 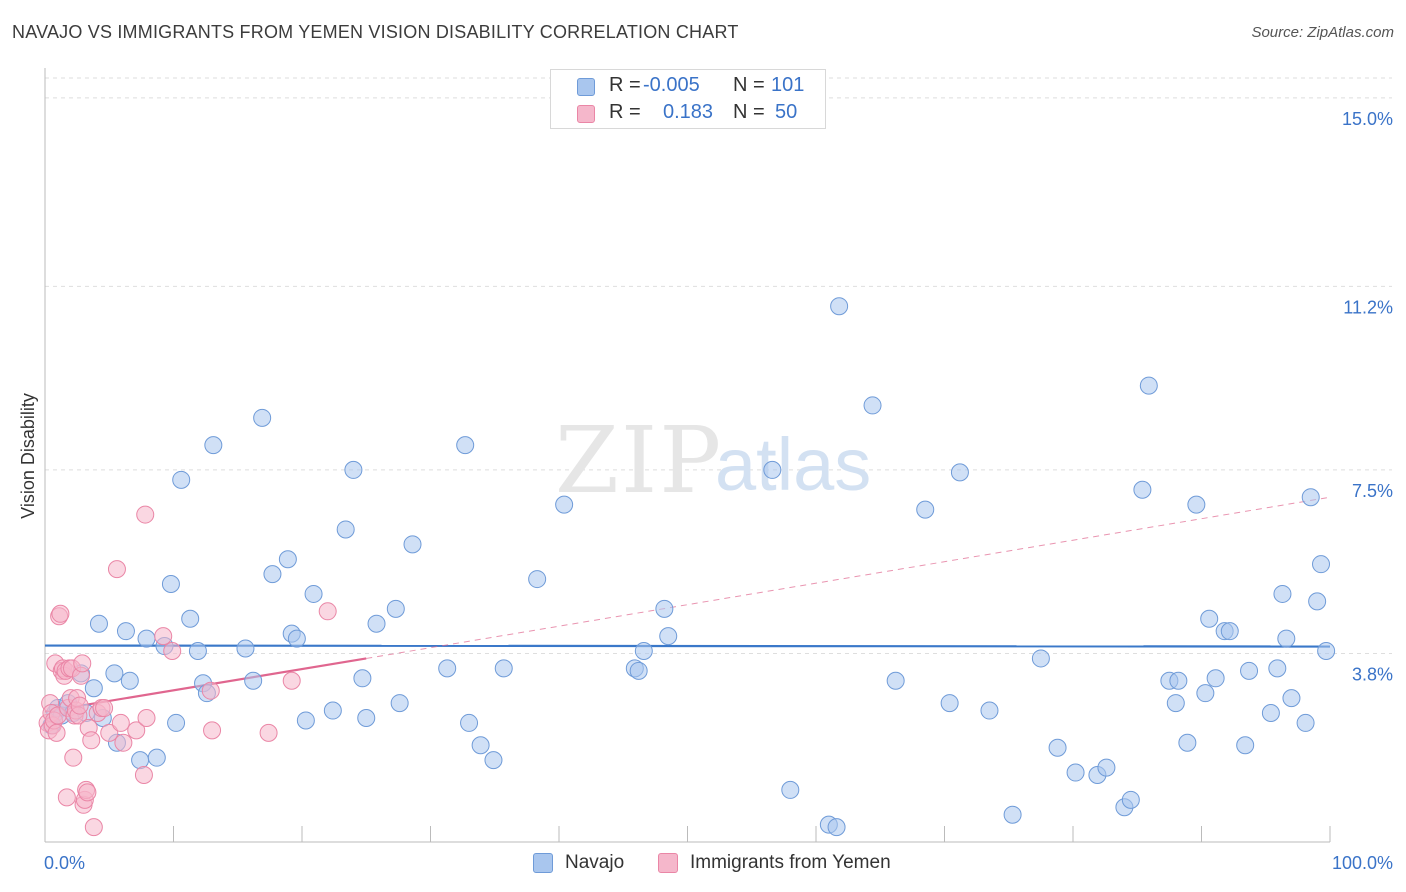 I want to click on legend-r-label: R =, so click(x=625, y=85).